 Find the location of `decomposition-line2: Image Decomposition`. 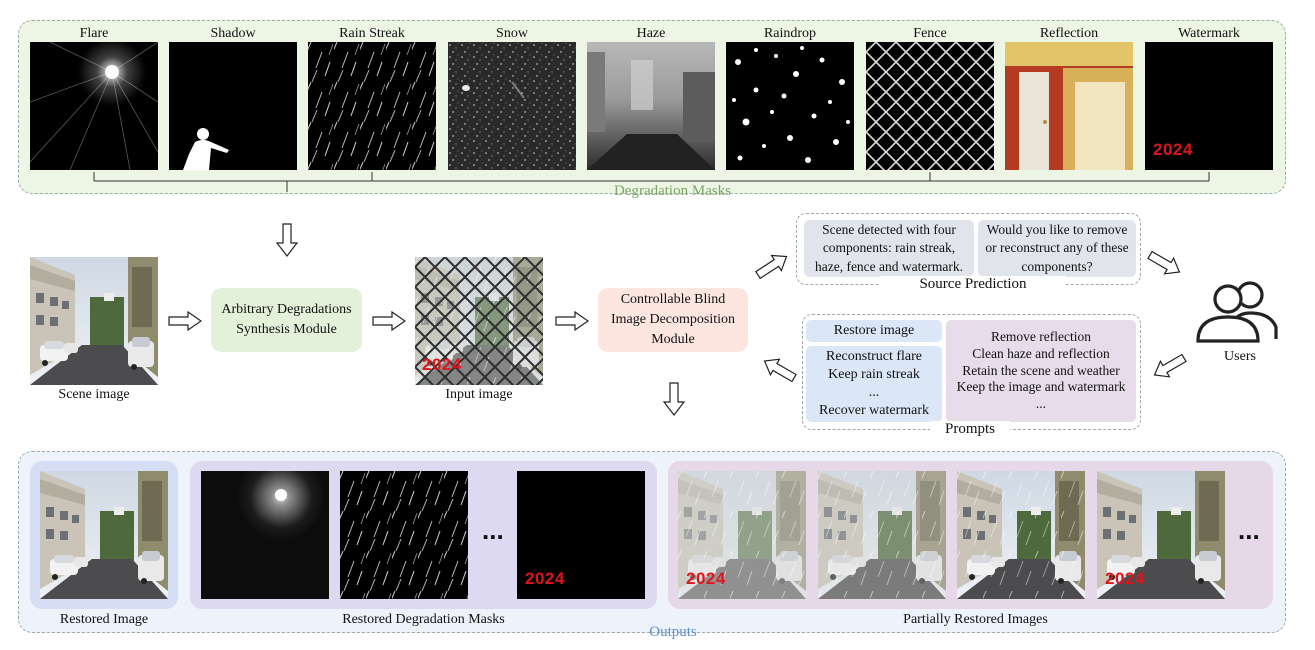

decomposition-line2: Image Decomposition is located at coordinates (673, 319).